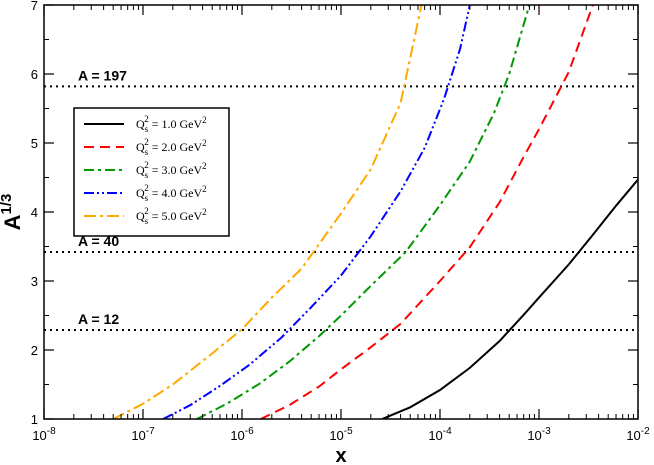 The height and width of the screenshot is (465, 654). Describe the element at coordinates (12, 212) in the screenshot. I see `y-axis-label: A1/3` at that location.